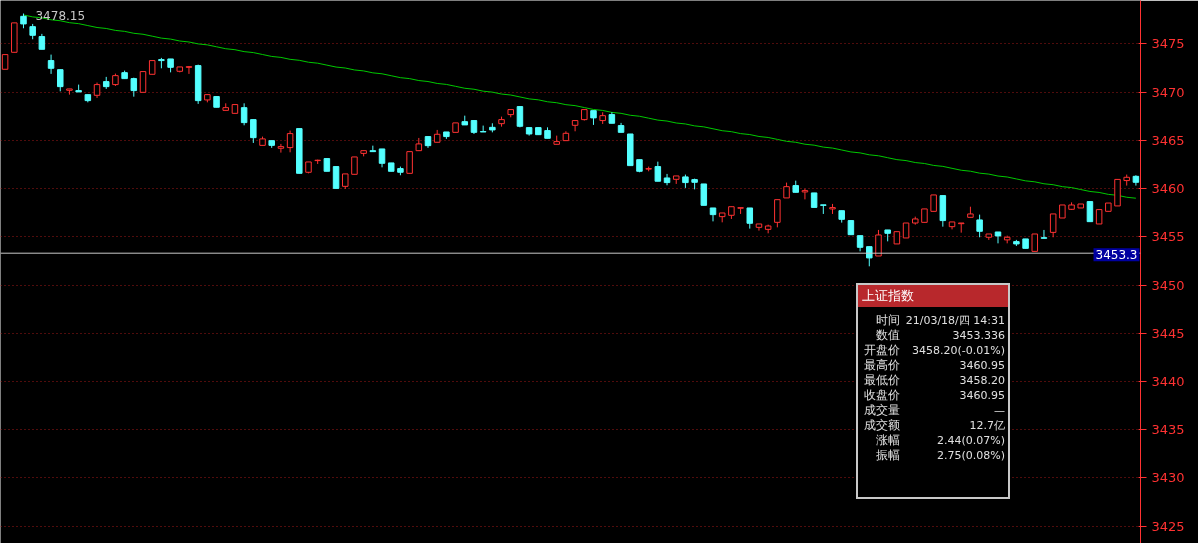 This screenshot has height=543, width=1198. I want to click on annotation: 3458.20(-0.01%), so click(958, 350).